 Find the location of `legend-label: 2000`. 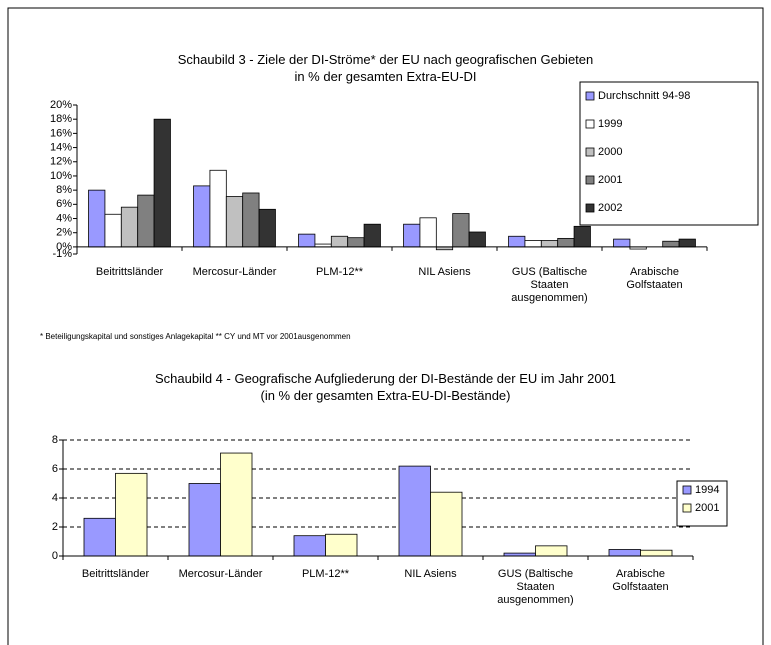

legend-label: 2000 is located at coordinates (610, 152).